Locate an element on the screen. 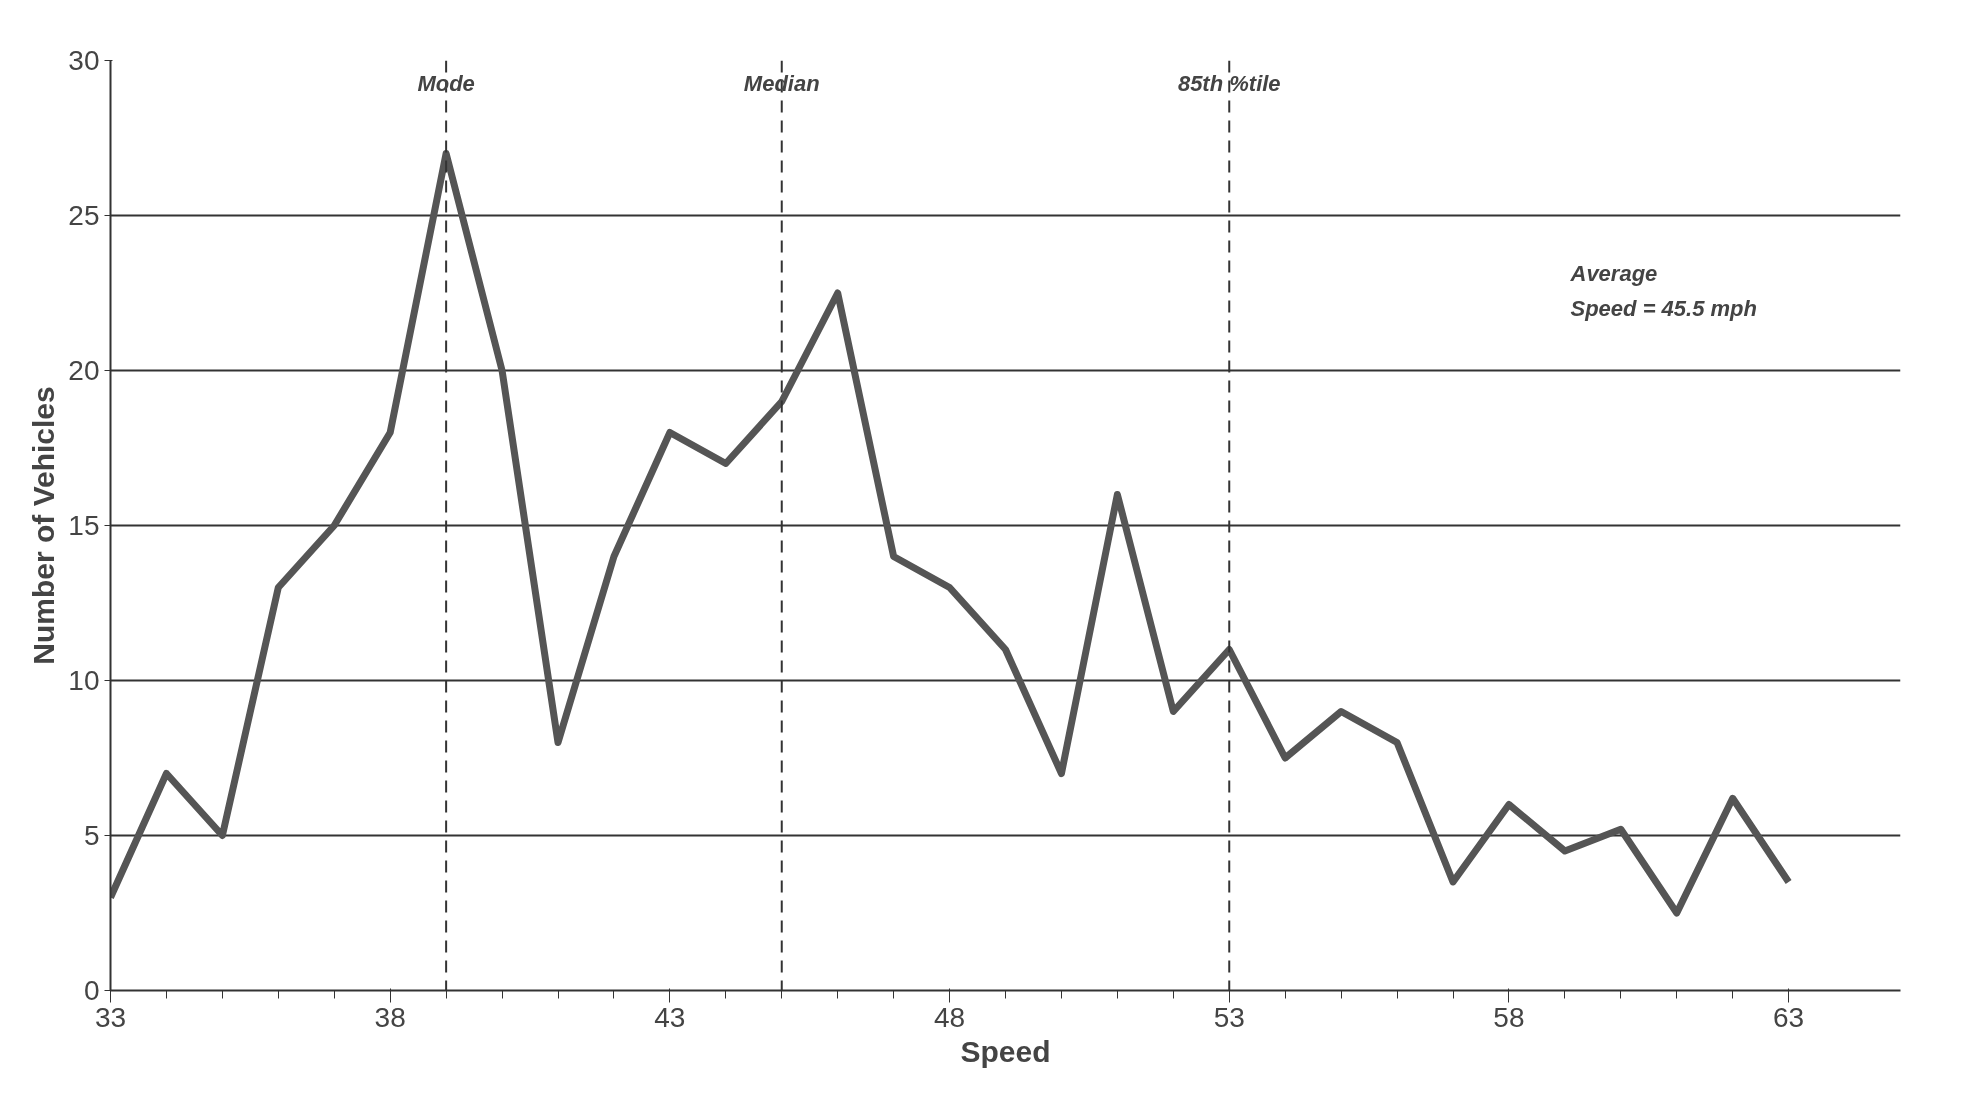  ref-line-label: 85th %tile is located at coordinates (1229, 83).